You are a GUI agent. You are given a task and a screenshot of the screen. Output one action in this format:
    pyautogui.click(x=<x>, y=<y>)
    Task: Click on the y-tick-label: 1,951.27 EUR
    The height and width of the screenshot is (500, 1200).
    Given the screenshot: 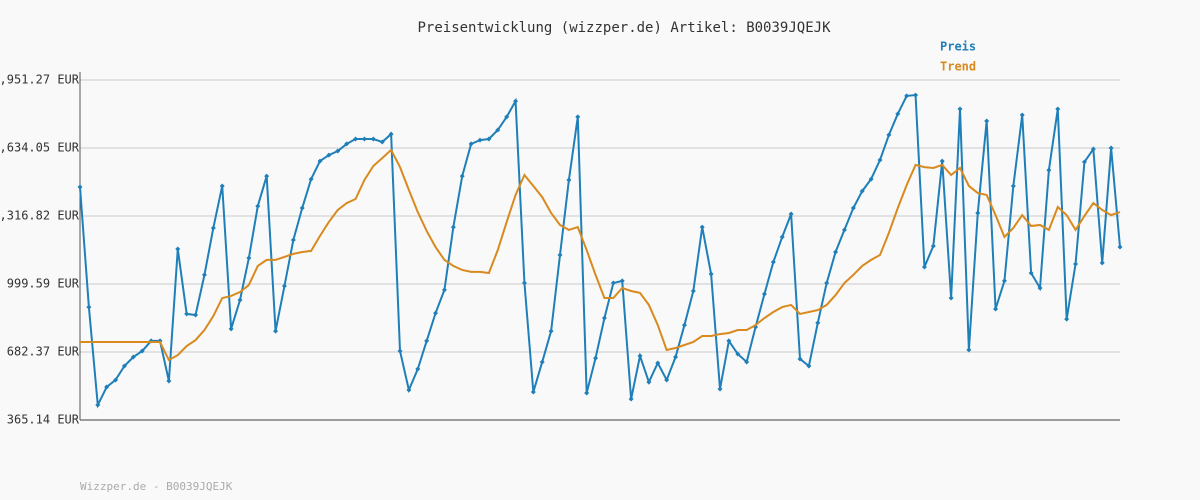 What is the action you would take?
    pyautogui.click(x=40, y=80)
    